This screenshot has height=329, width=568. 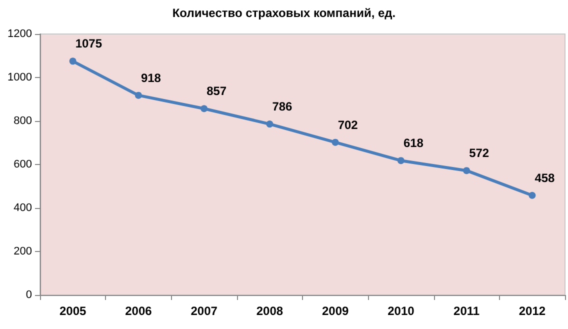 What do you see at coordinates (479, 153) in the screenshot?
I see `data-label: 572` at bounding box center [479, 153].